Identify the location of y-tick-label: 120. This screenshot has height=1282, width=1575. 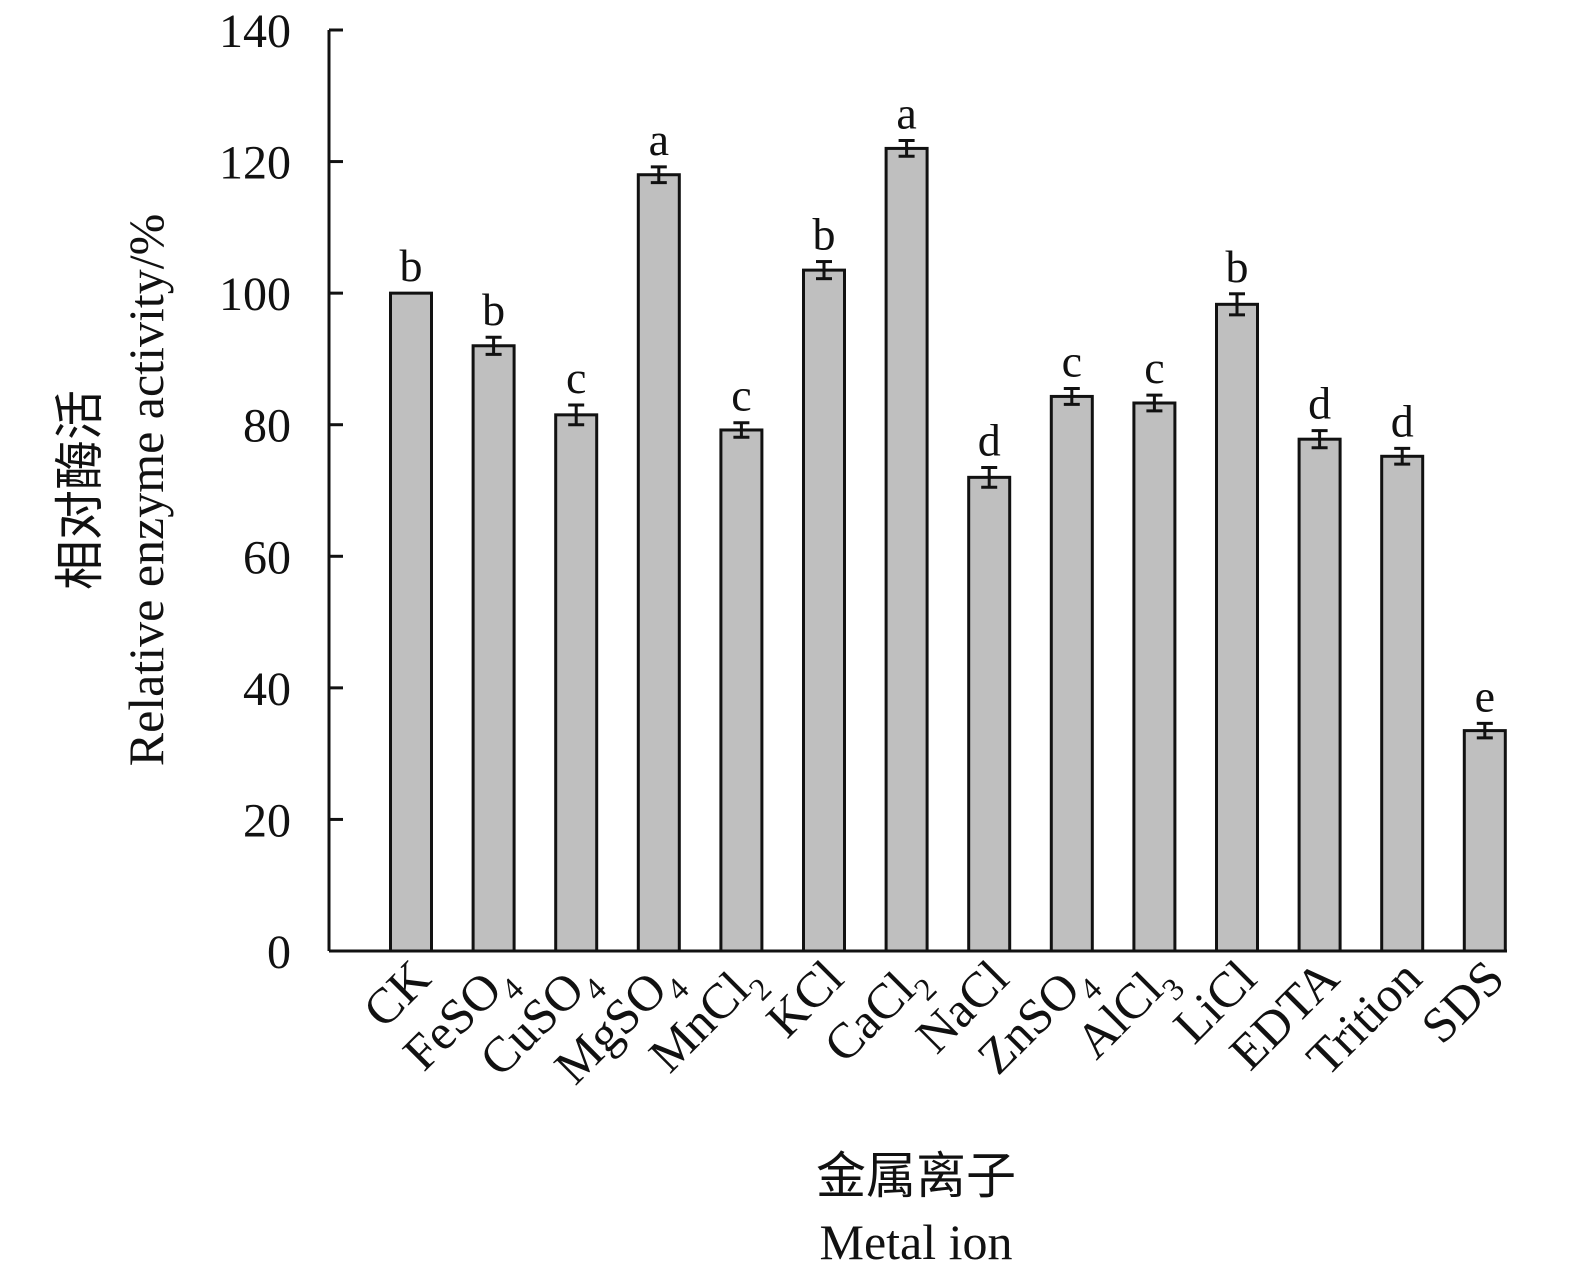
(255, 163).